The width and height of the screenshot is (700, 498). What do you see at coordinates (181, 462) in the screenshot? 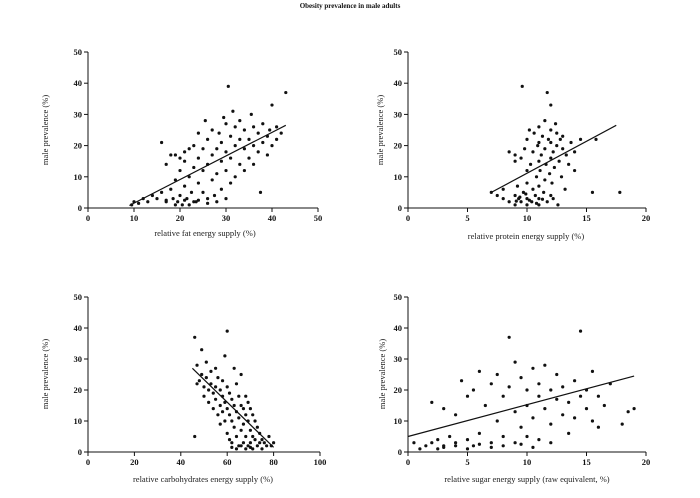
I see `x-tick-label: 40` at bounding box center [181, 462].